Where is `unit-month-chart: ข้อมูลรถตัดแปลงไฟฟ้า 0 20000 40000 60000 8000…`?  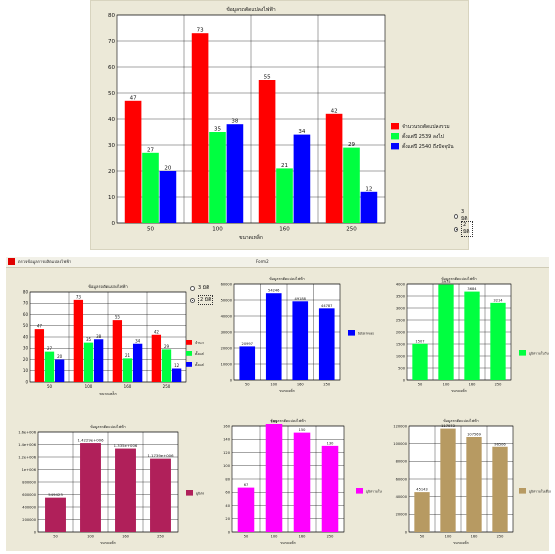 unit-month-chart: ข้อมูลรถตัดแปลงไฟฟ้า 0 20000 40000 60000 8000… is located at coordinates (472, 481).